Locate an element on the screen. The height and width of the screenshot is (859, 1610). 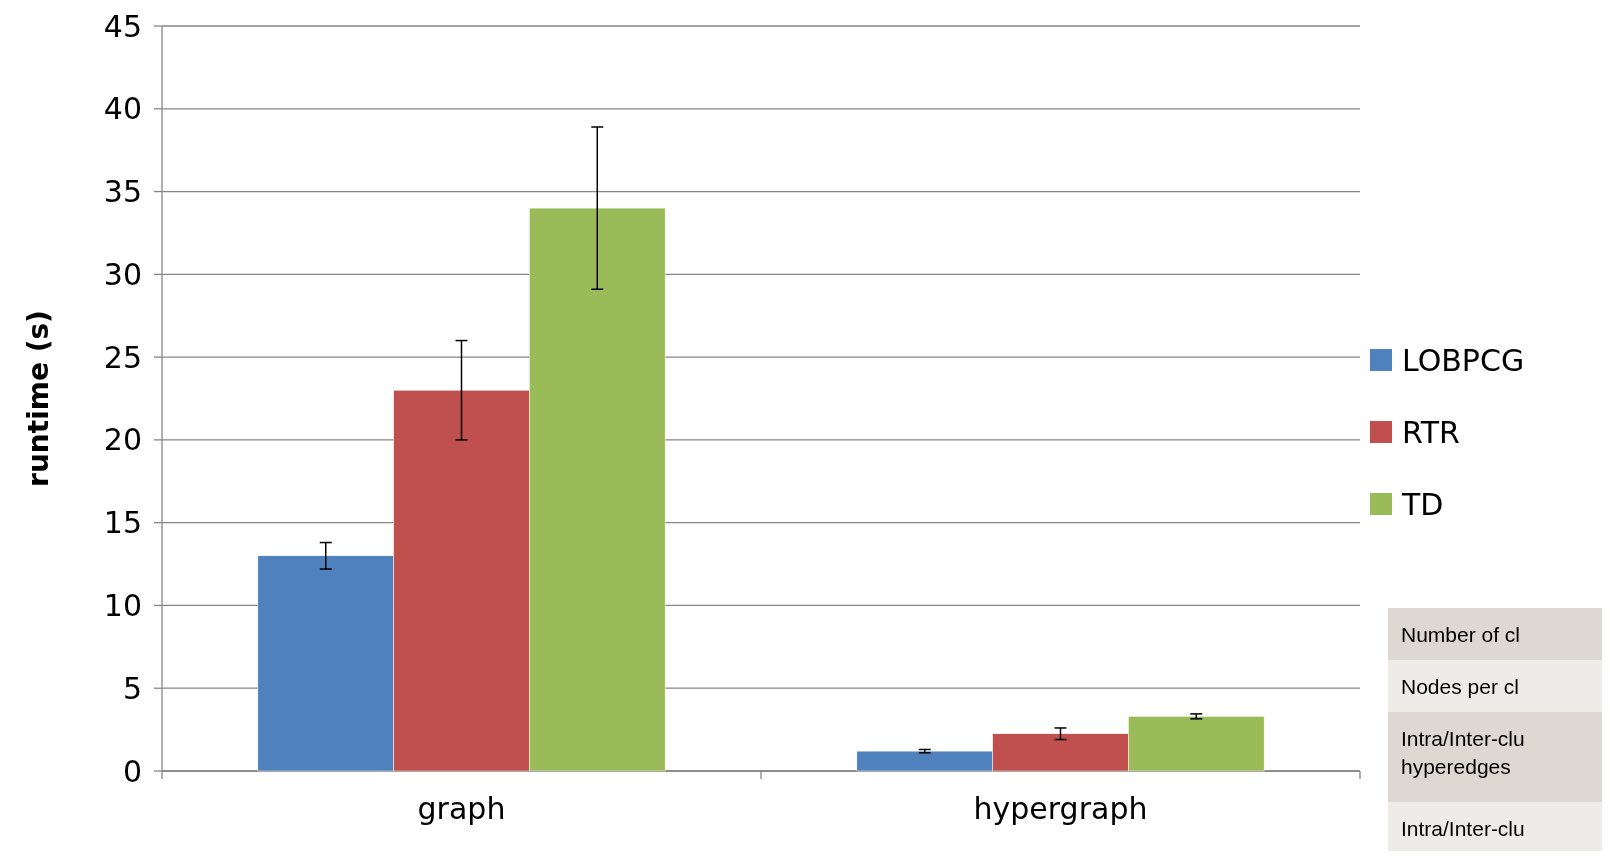
text: Intra/Inter-clu is located at coordinates (1463, 828).